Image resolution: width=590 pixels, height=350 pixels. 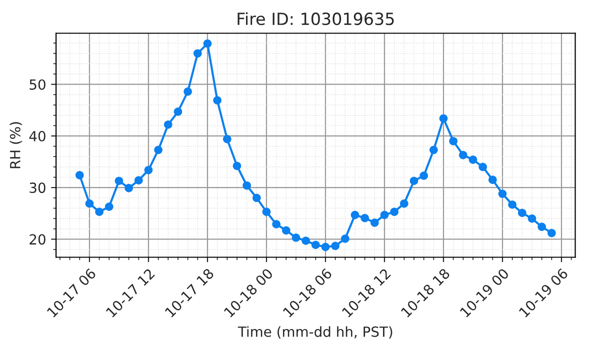 What do you see at coordinates (38, 84) in the screenshot?
I see `y-tick-label: 50` at bounding box center [38, 84].